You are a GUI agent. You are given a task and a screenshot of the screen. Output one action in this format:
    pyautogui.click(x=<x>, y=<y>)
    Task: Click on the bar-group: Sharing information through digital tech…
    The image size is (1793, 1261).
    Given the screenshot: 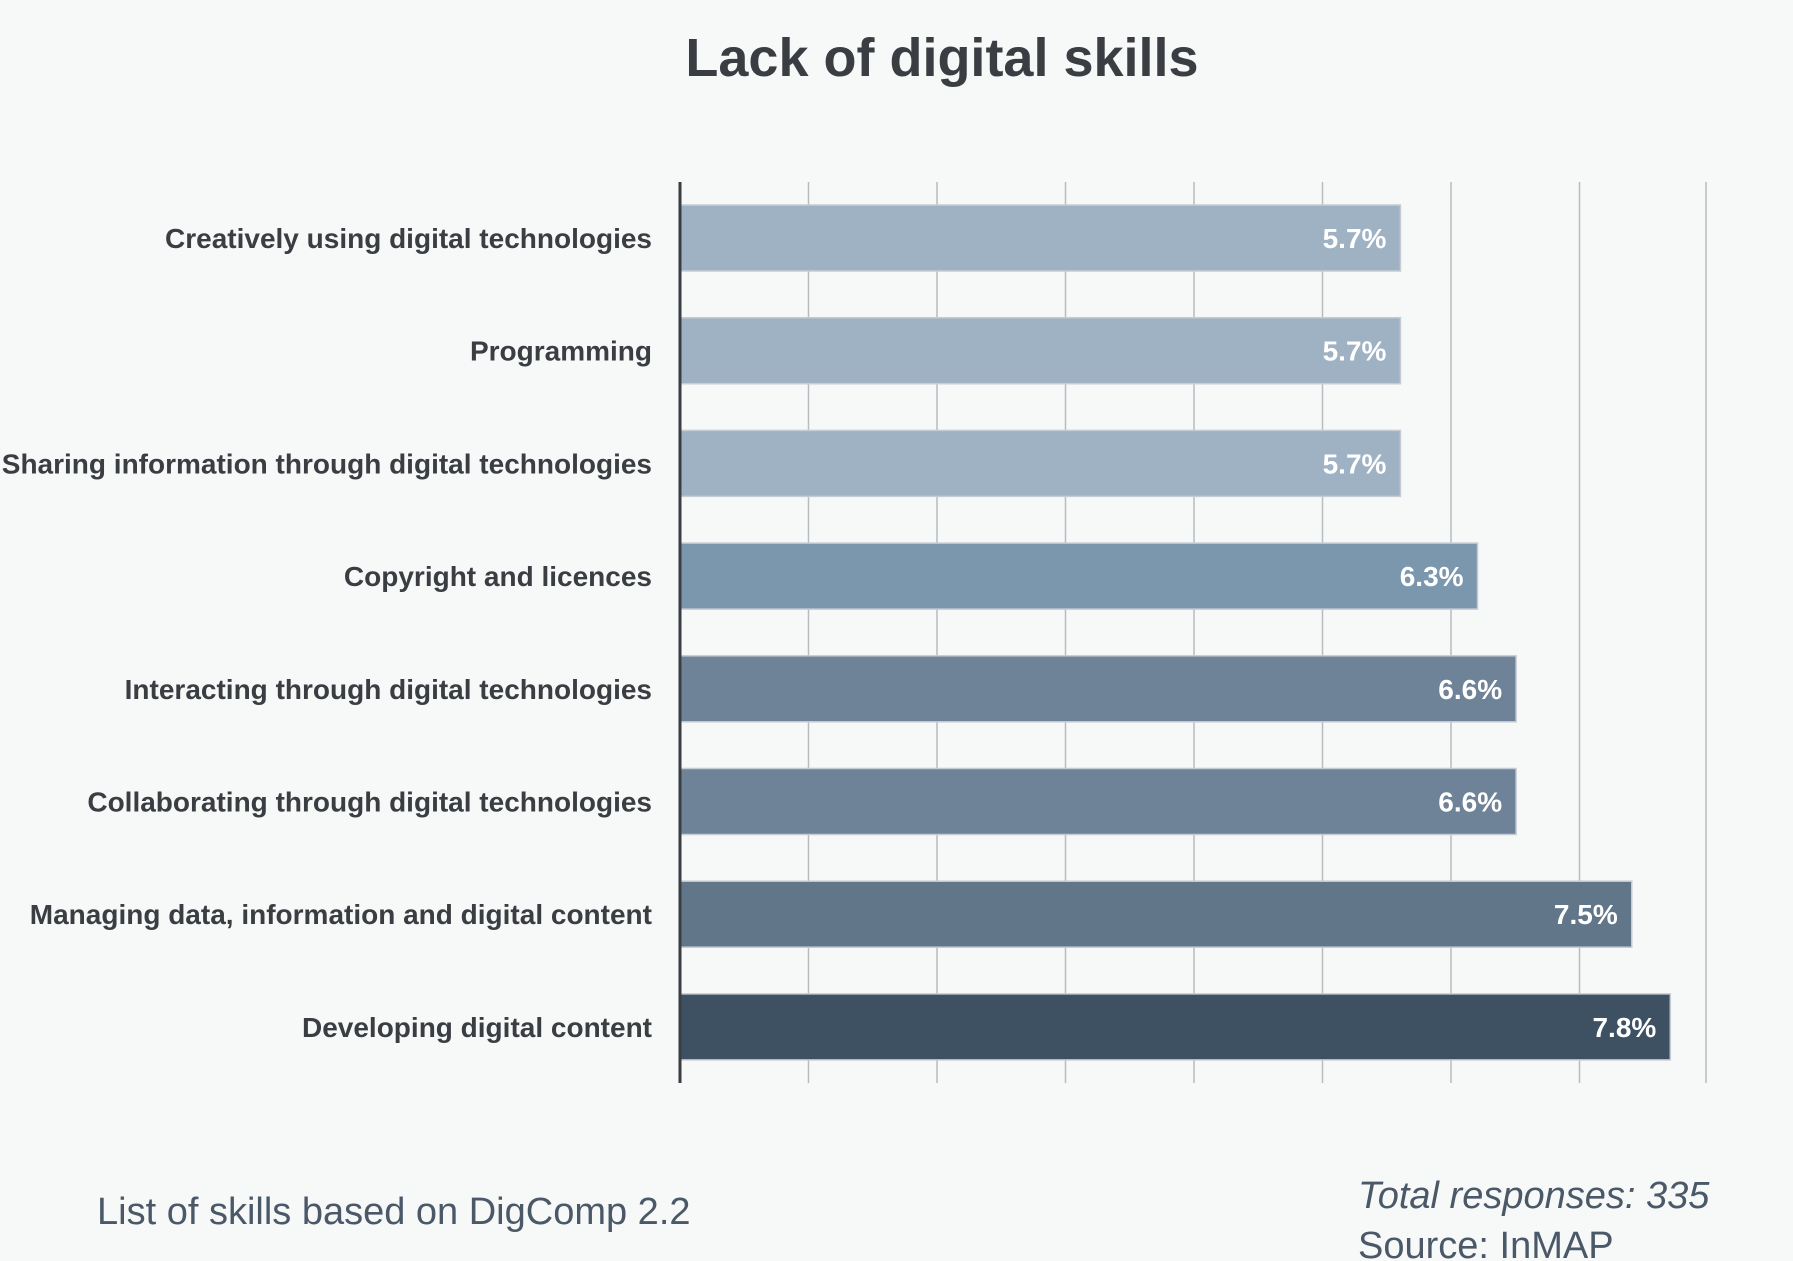 What is the action you would take?
    pyautogui.click(x=702, y=463)
    